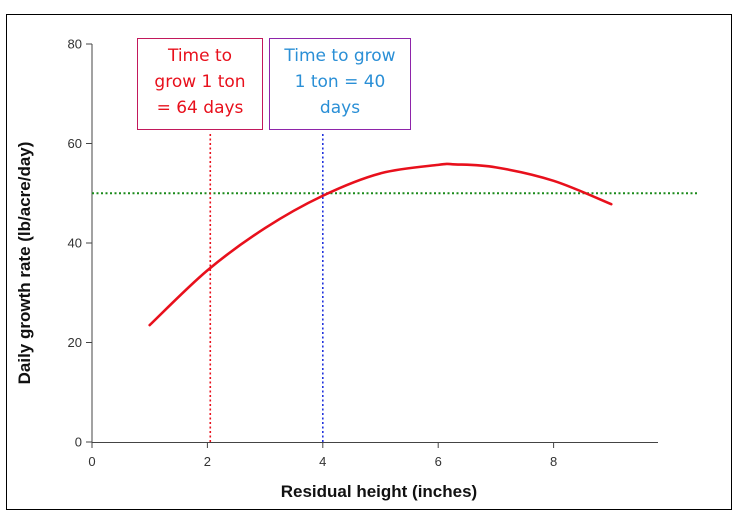  Describe the element at coordinates (340, 56) in the screenshot. I see `annotation-line: Time to grow` at that location.